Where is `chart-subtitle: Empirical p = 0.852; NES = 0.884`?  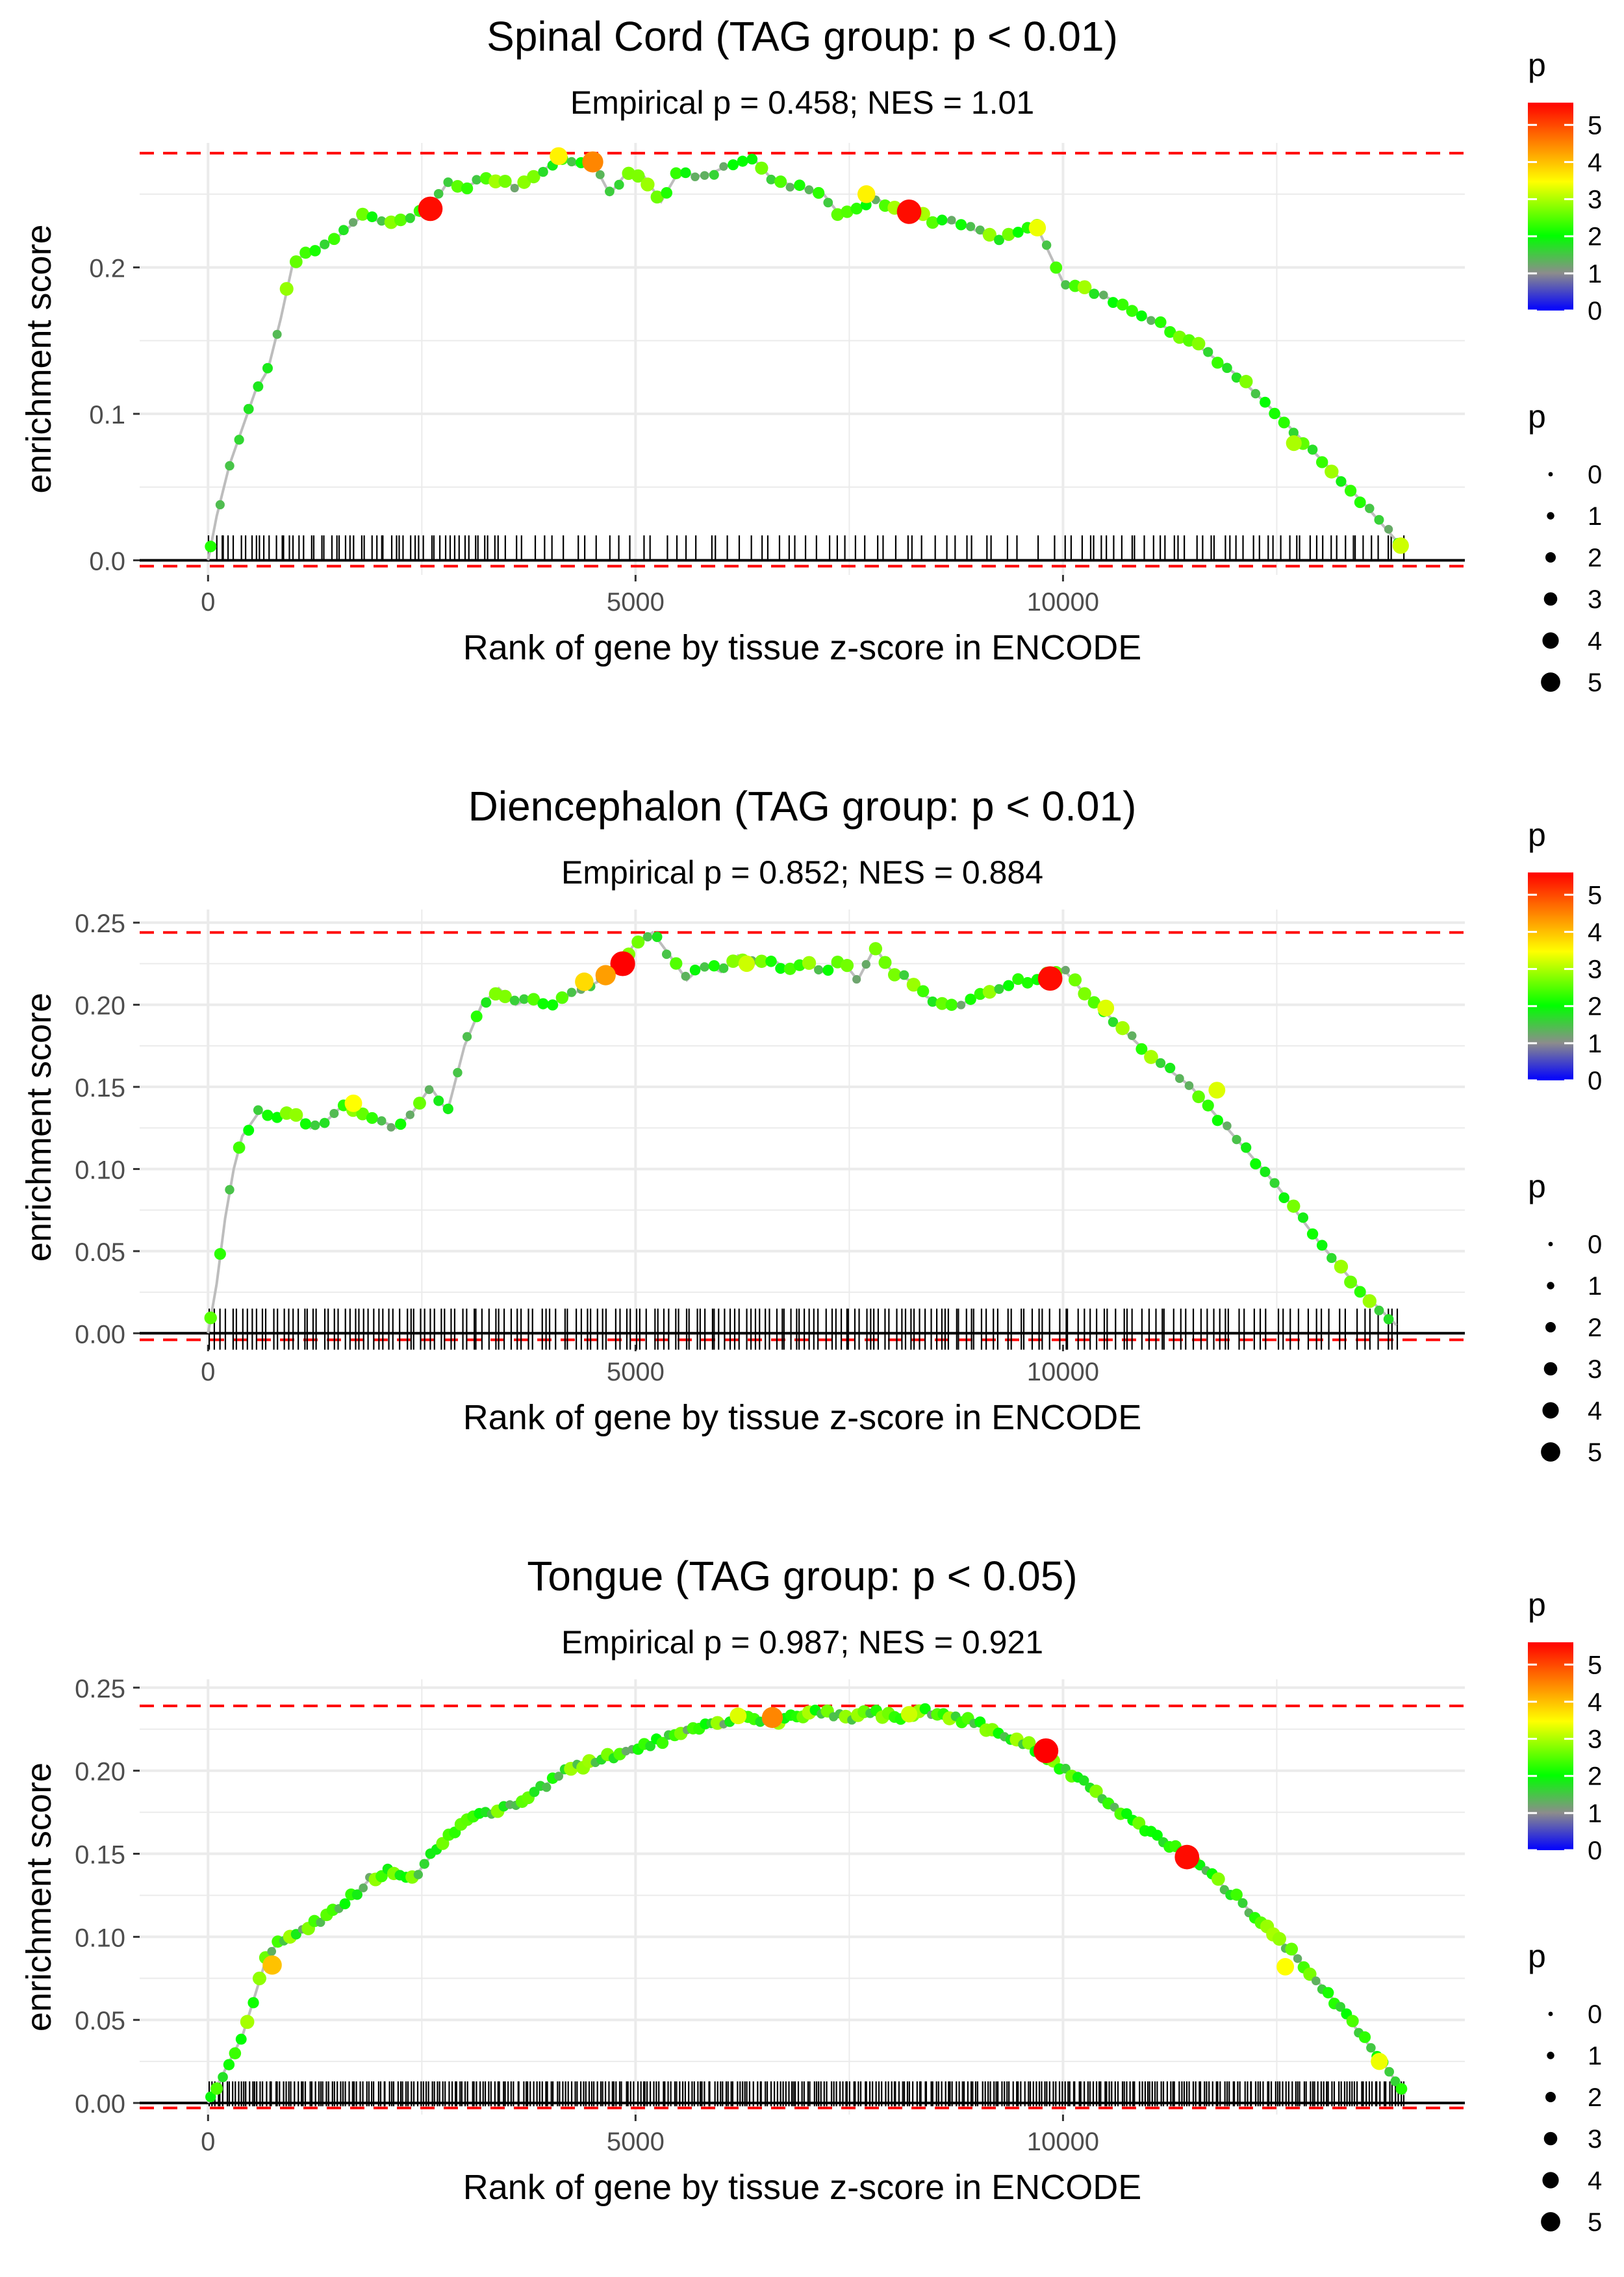
chart-subtitle: Empirical p = 0.852; NES = 0.884 is located at coordinates (802, 872).